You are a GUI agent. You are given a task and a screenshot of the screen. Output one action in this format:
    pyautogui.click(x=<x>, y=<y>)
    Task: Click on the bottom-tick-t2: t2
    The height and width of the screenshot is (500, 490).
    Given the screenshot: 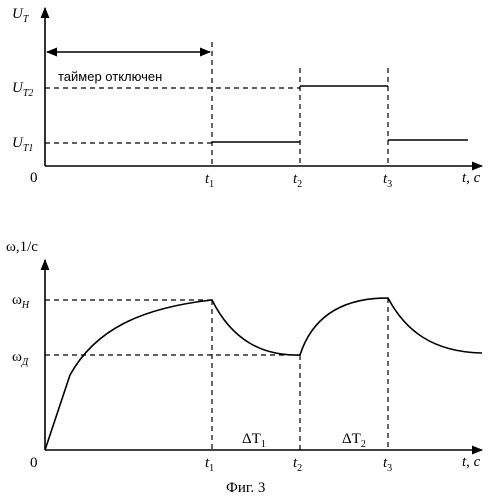 What is the action you would take?
    pyautogui.click(x=297, y=464)
    